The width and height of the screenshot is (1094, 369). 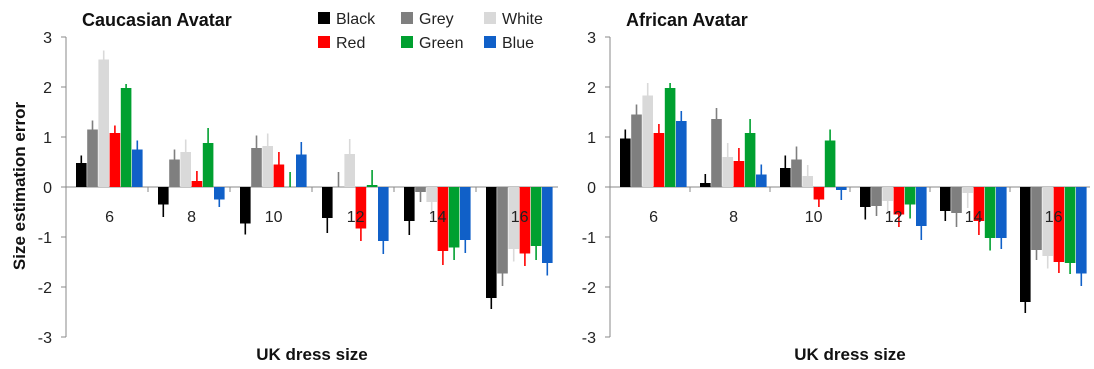 I want to click on panel-title: Caucasian Avatar, so click(x=157, y=20).